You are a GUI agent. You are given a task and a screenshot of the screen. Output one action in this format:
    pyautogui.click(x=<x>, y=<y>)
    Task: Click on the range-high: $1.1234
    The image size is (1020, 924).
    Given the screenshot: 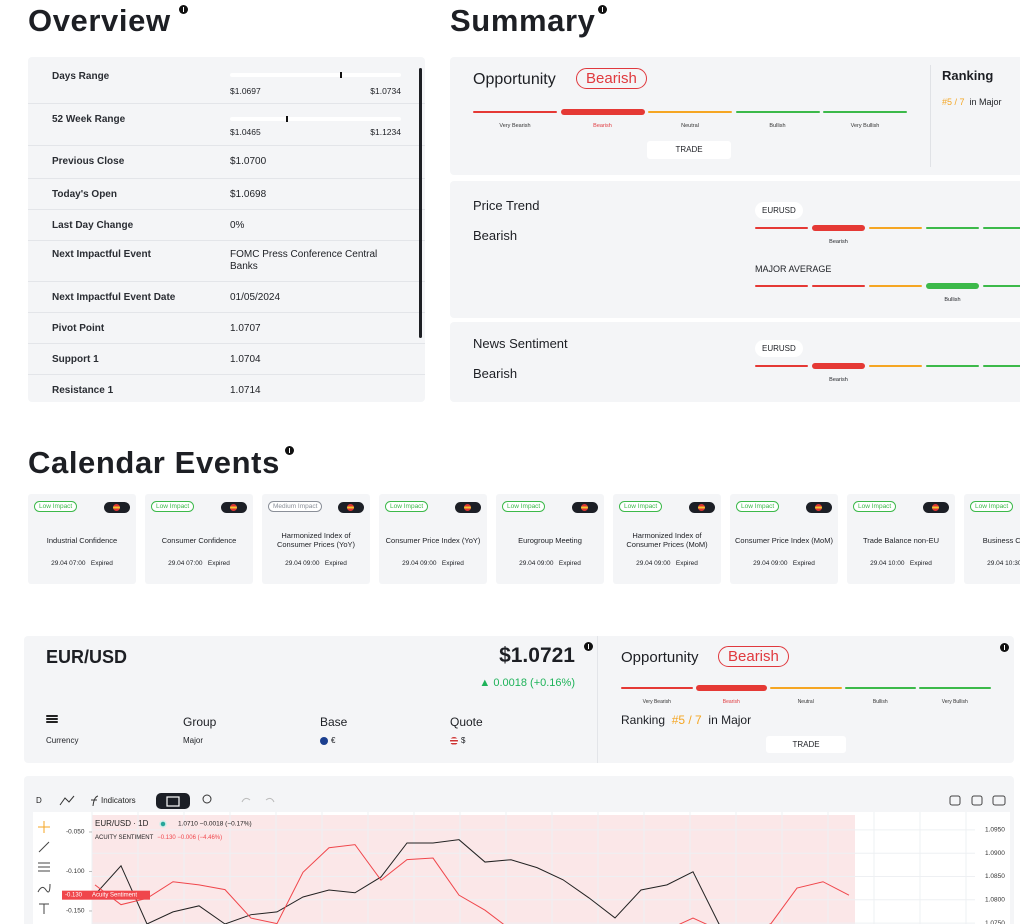 What is the action you would take?
    pyautogui.click(x=385, y=132)
    